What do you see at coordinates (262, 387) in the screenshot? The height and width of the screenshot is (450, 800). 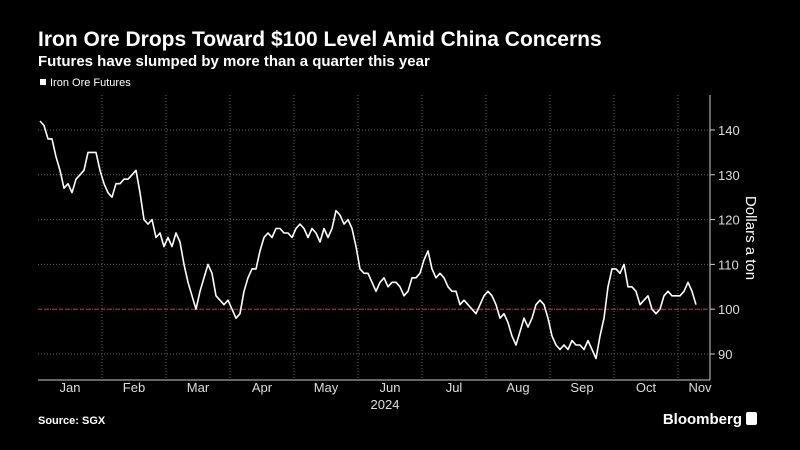 I see `x-tick-label: Apr` at bounding box center [262, 387].